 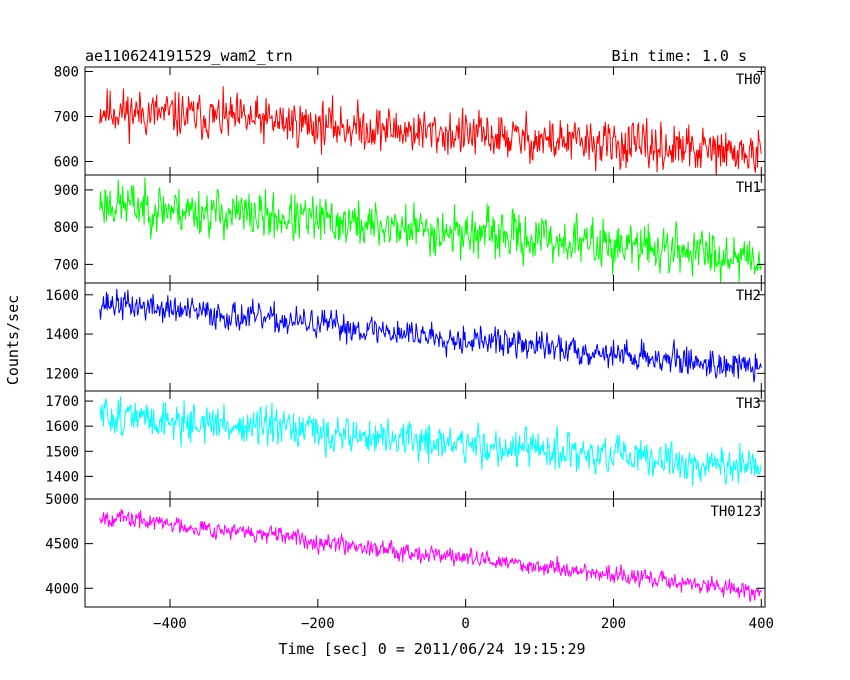 I want to click on y-axis-label: Counts/sec, so click(x=13, y=340).